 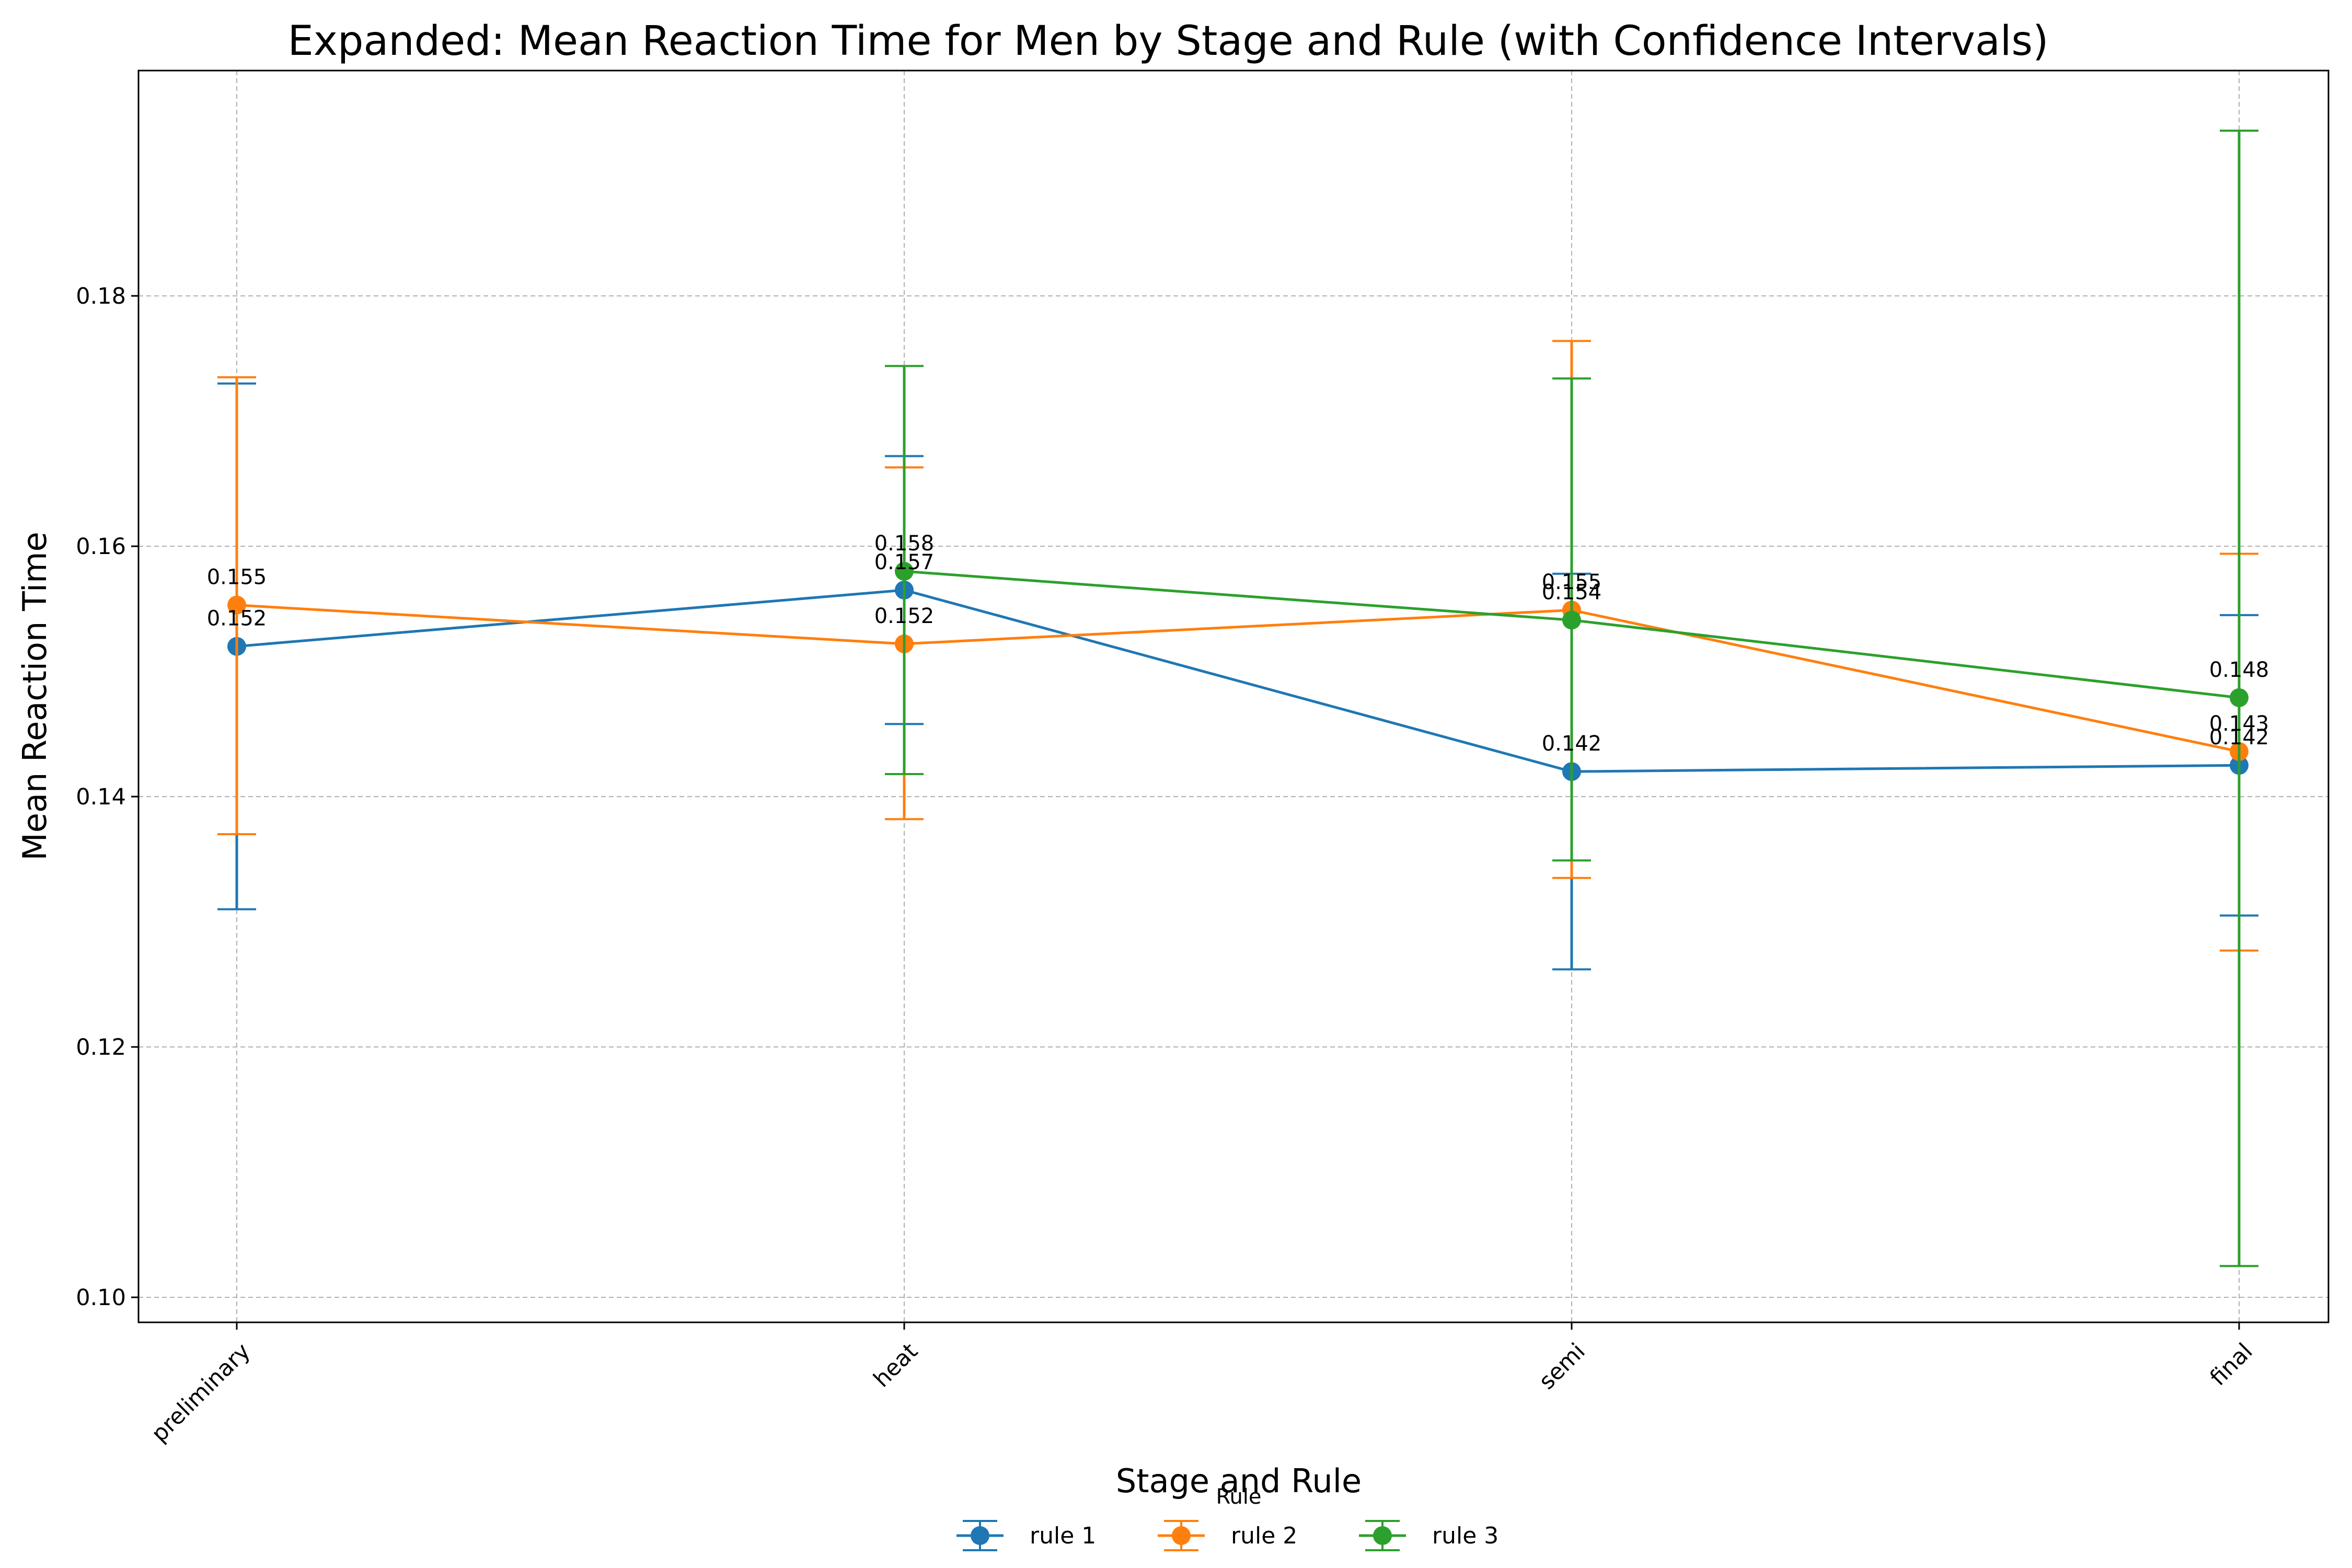 I want to click on y-tick-label: 0.12, so click(x=101, y=1047).